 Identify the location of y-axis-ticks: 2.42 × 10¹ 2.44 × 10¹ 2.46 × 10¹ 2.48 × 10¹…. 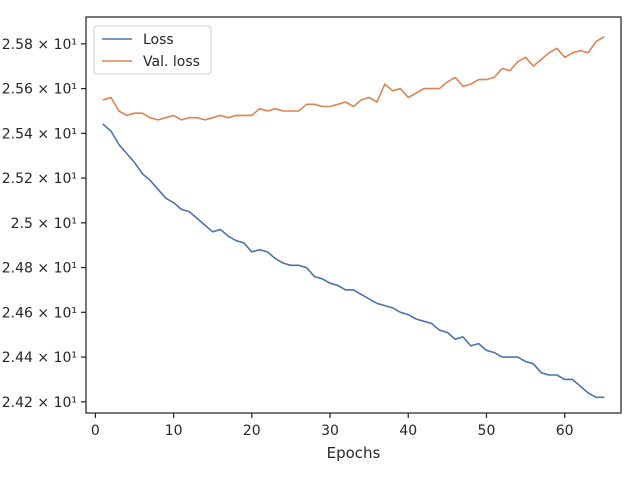
(44, 224).